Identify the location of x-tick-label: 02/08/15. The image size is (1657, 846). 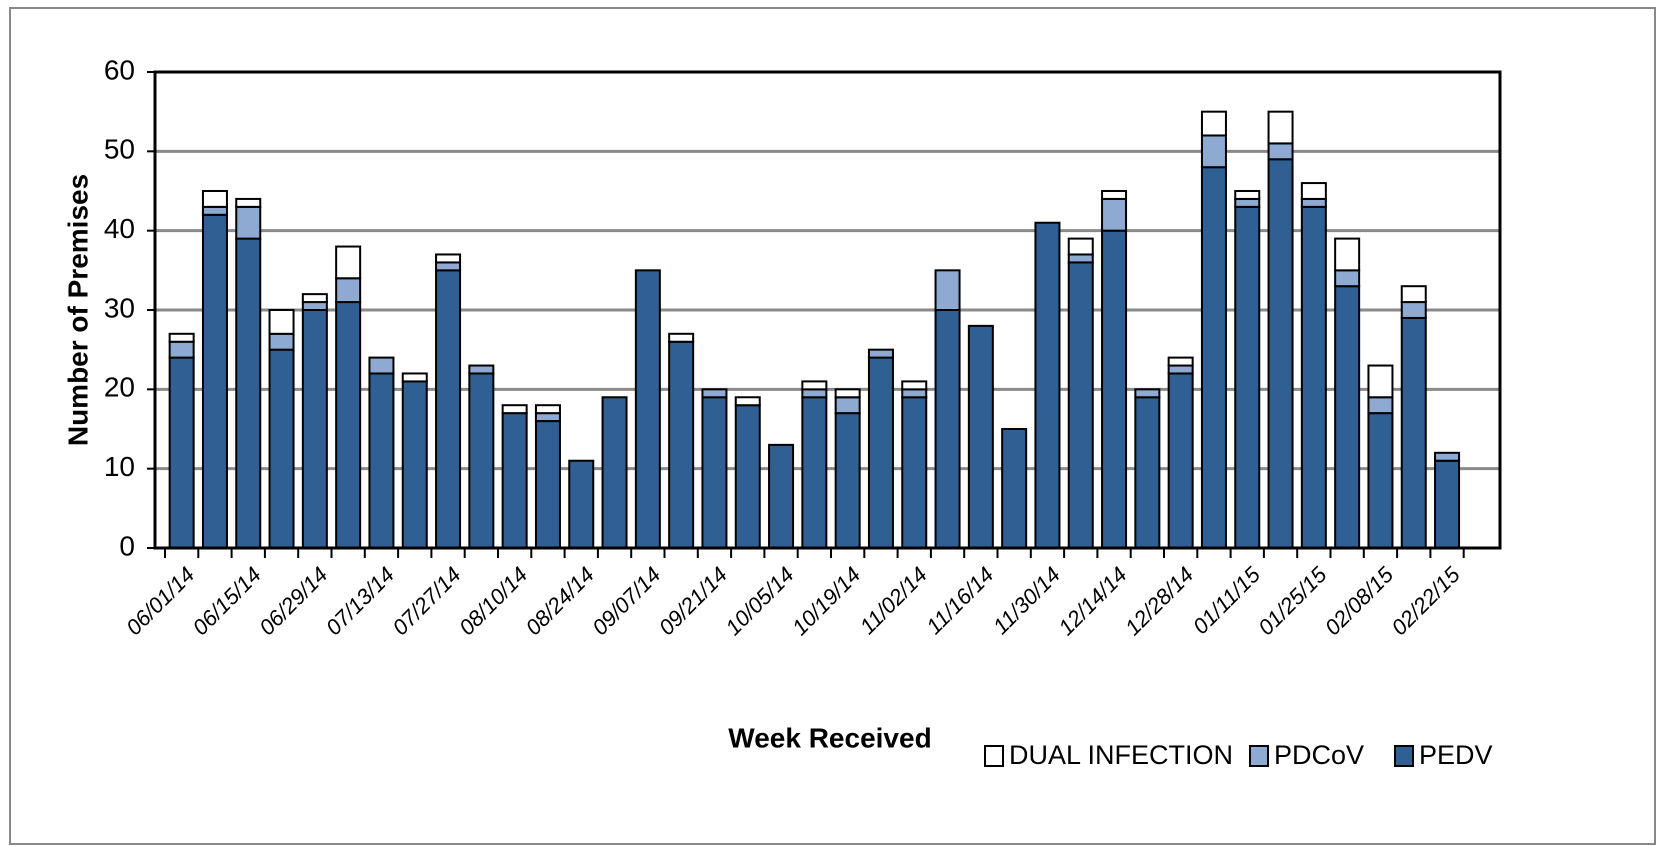
(1359, 600).